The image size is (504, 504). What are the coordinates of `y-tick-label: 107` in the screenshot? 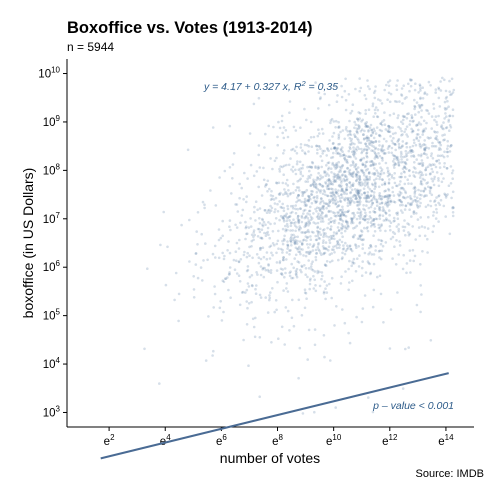 It's located at (52, 218).